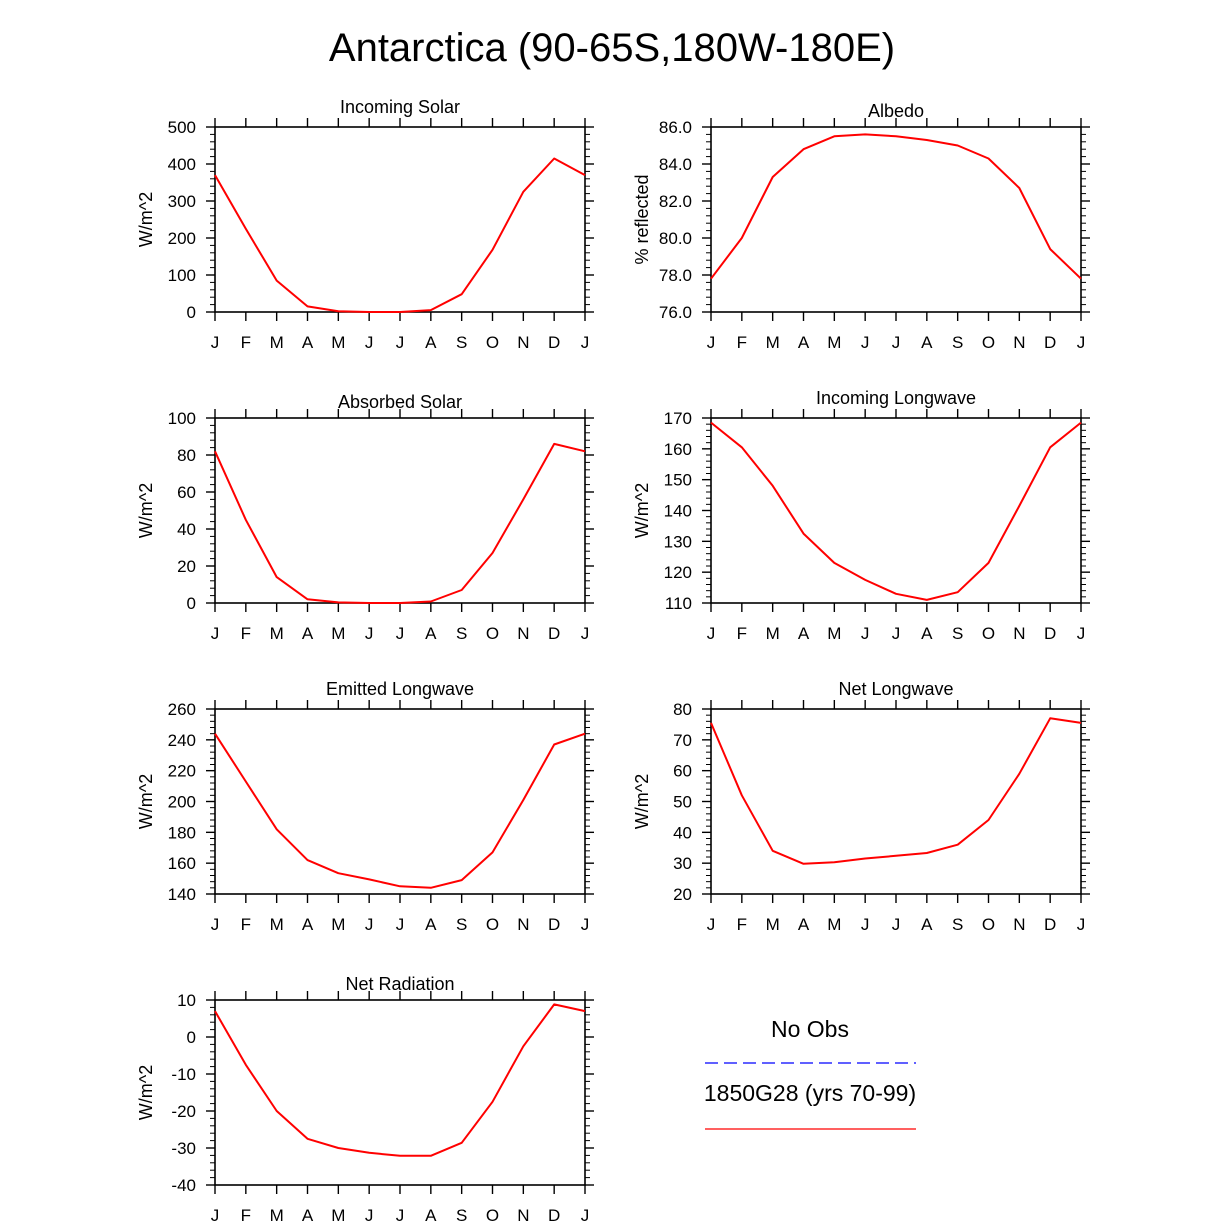 This screenshot has width=1224, height=1222. What do you see at coordinates (400, 402) in the screenshot?
I see `chart-title: Absorbed Solar` at bounding box center [400, 402].